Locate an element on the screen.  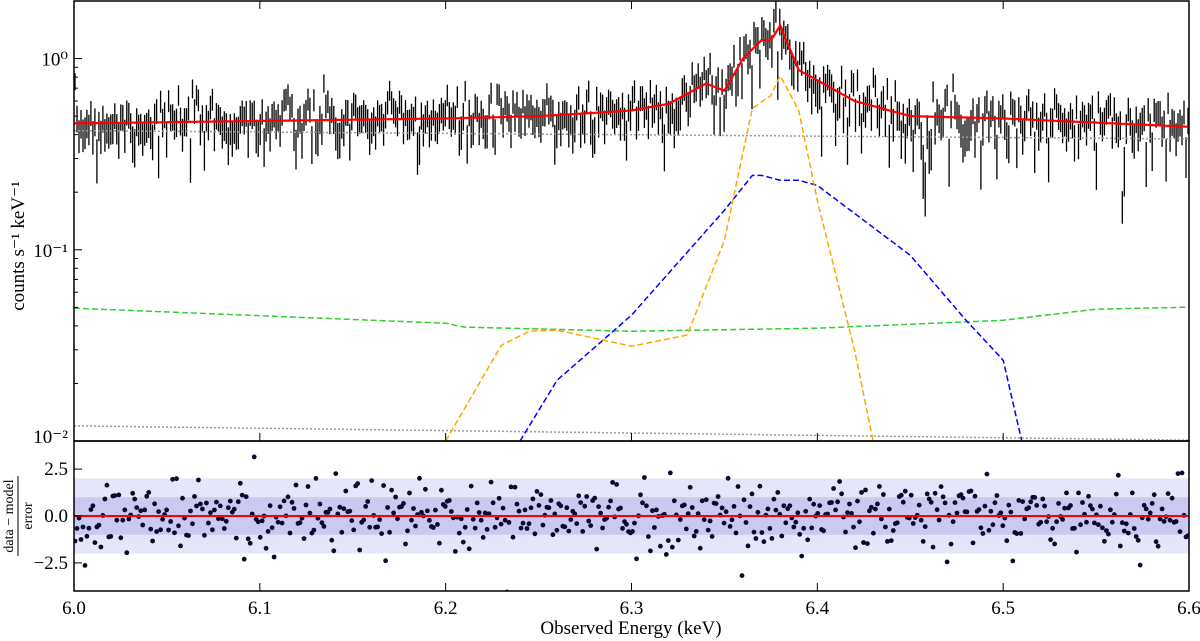
residual-y-tick-label: 0.0 is located at coordinates (56, 516).